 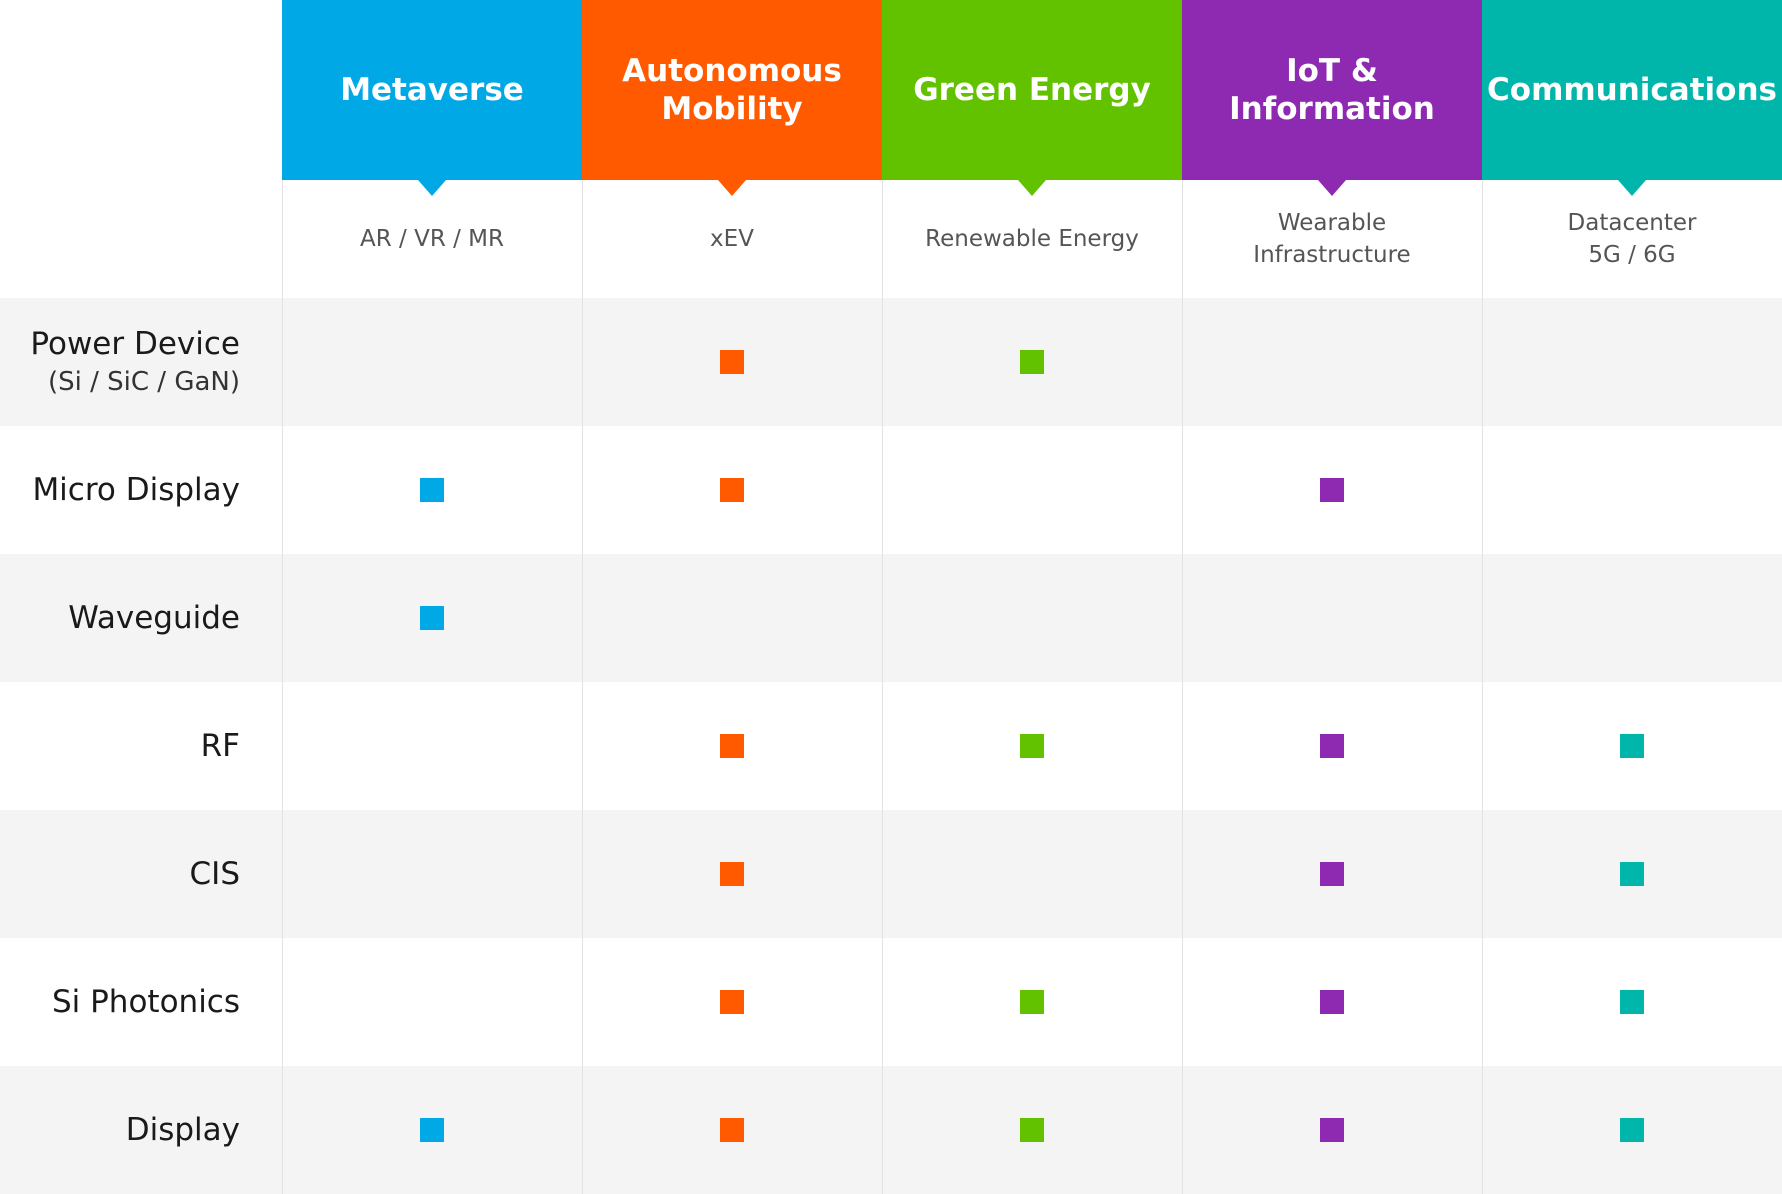 What do you see at coordinates (154, 618) in the screenshot?
I see `row-label-main: Waveguide` at bounding box center [154, 618].